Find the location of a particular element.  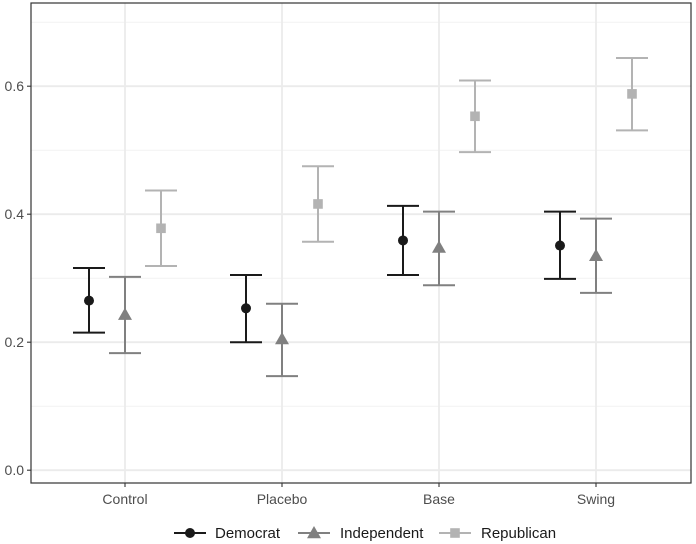

y-tick-label: 0.2 is located at coordinates (15, 342).